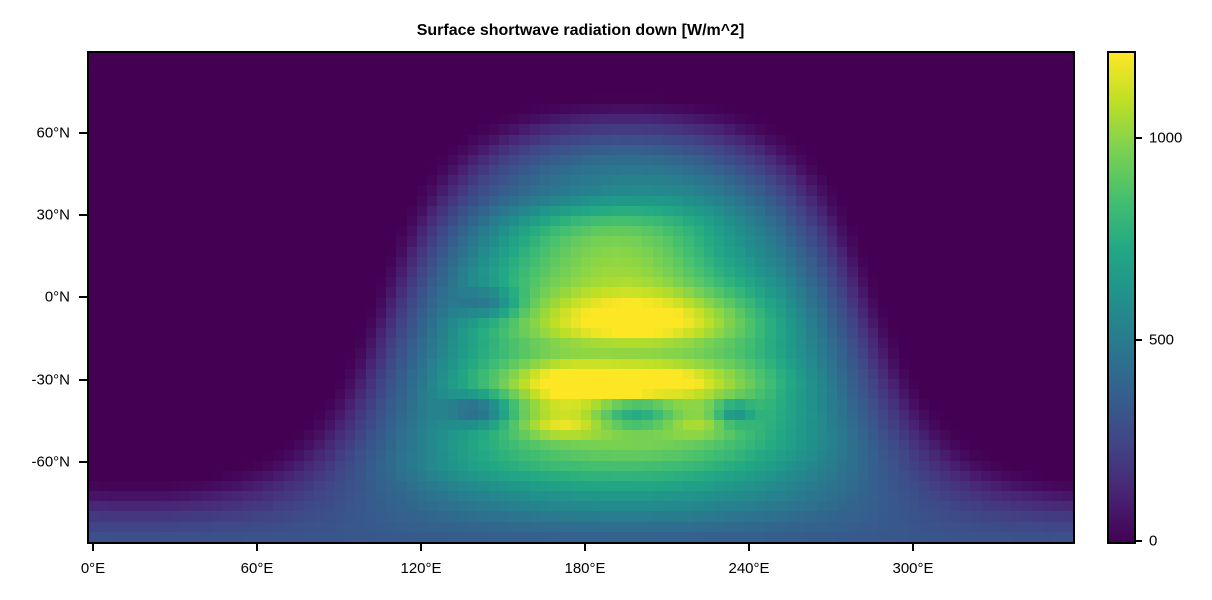  Describe the element at coordinates (93, 568) in the screenshot. I see `x-tick-label-0e: 0°E` at that location.